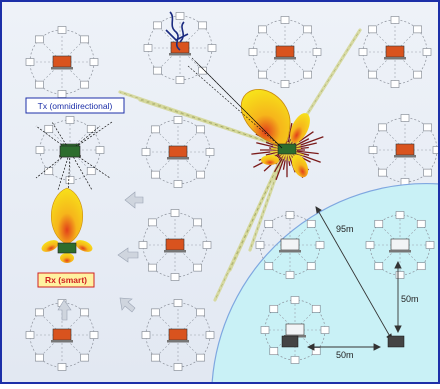  What do you see at coordinates (345, 229) in the screenshot?
I see `distance-label-95: 95m` at bounding box center [345, 229].